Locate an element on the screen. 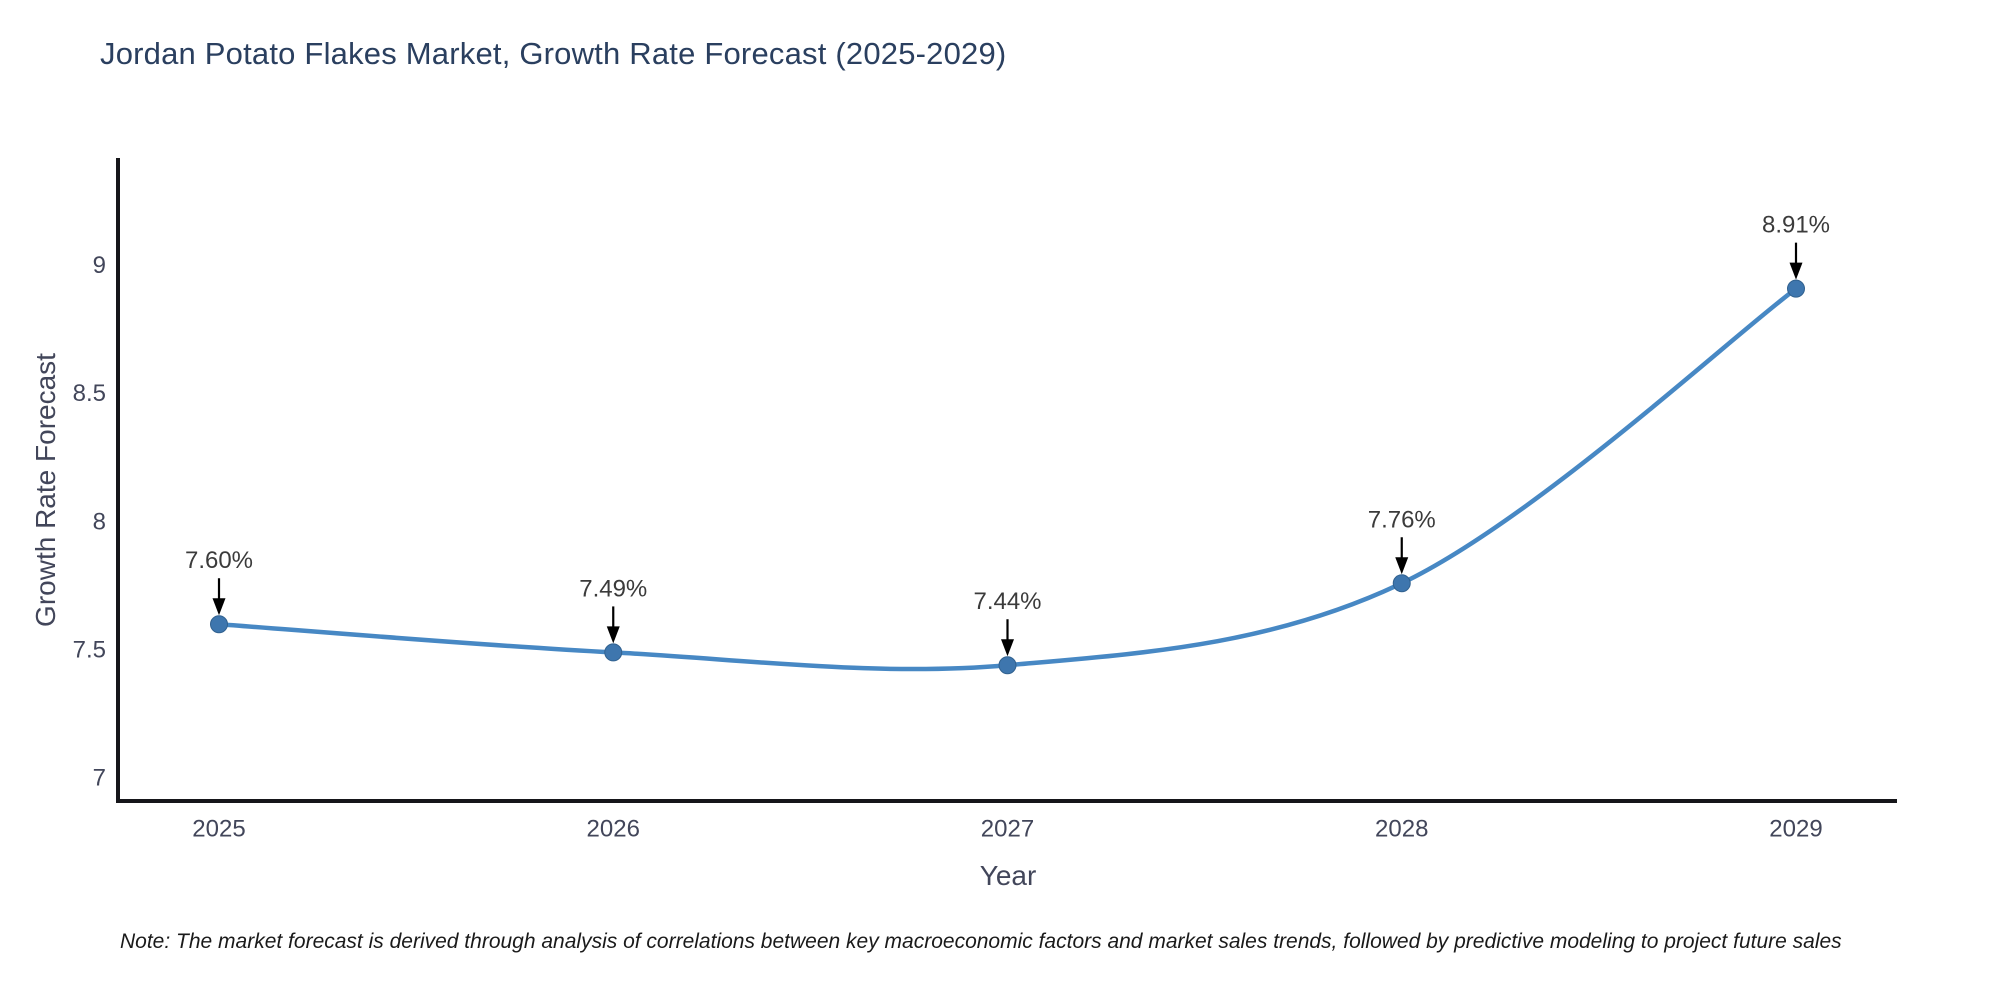 The width and height of the screenshot is (2000, 1000). x-tick-label: 2027 is located at coordinates (1007, 829).